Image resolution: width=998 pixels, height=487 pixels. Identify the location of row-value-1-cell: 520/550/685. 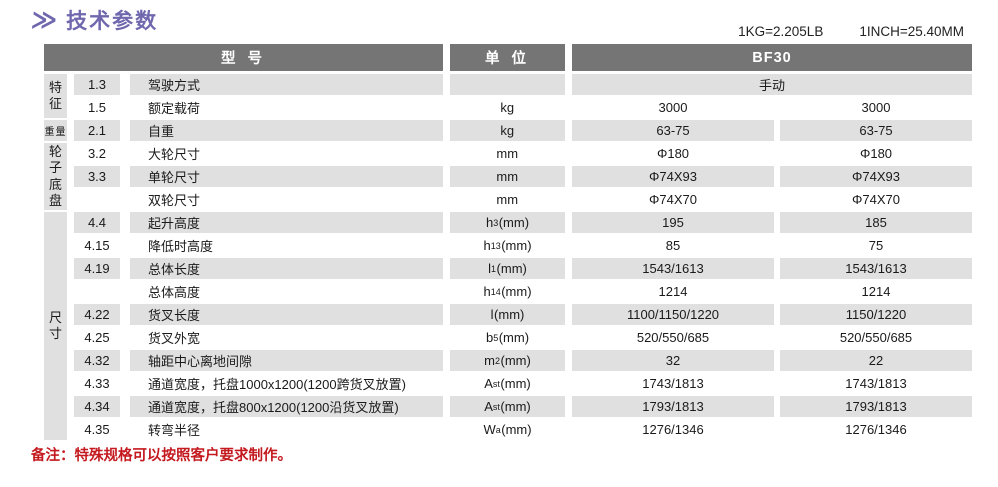
(673, 337).